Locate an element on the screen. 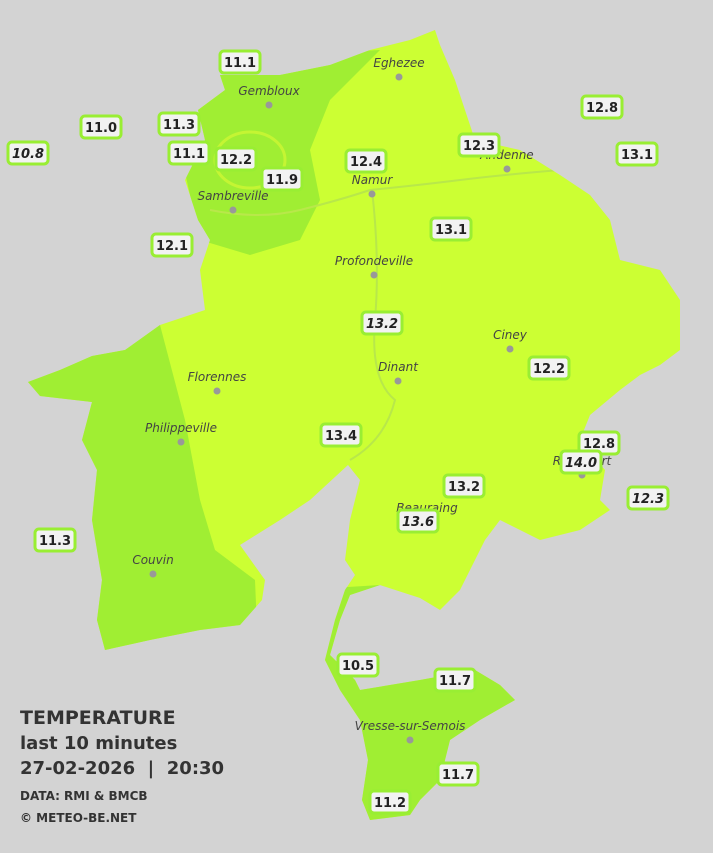 This screenshot has width=713, height=853. station-value: 13.2 is located at coordinates (382, 324).